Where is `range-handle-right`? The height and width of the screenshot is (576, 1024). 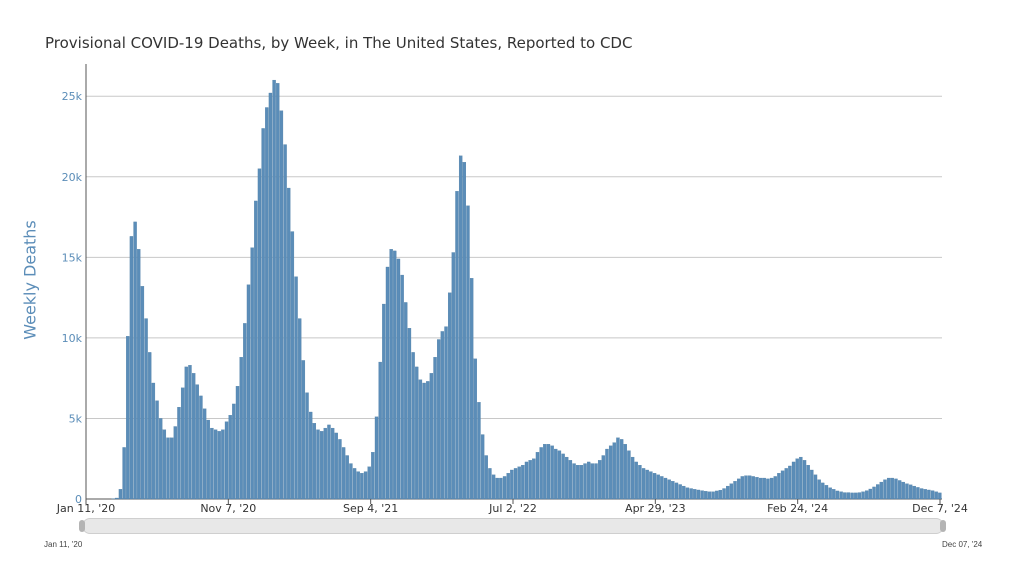
range-handle-right is located at coordinates (943, 526).